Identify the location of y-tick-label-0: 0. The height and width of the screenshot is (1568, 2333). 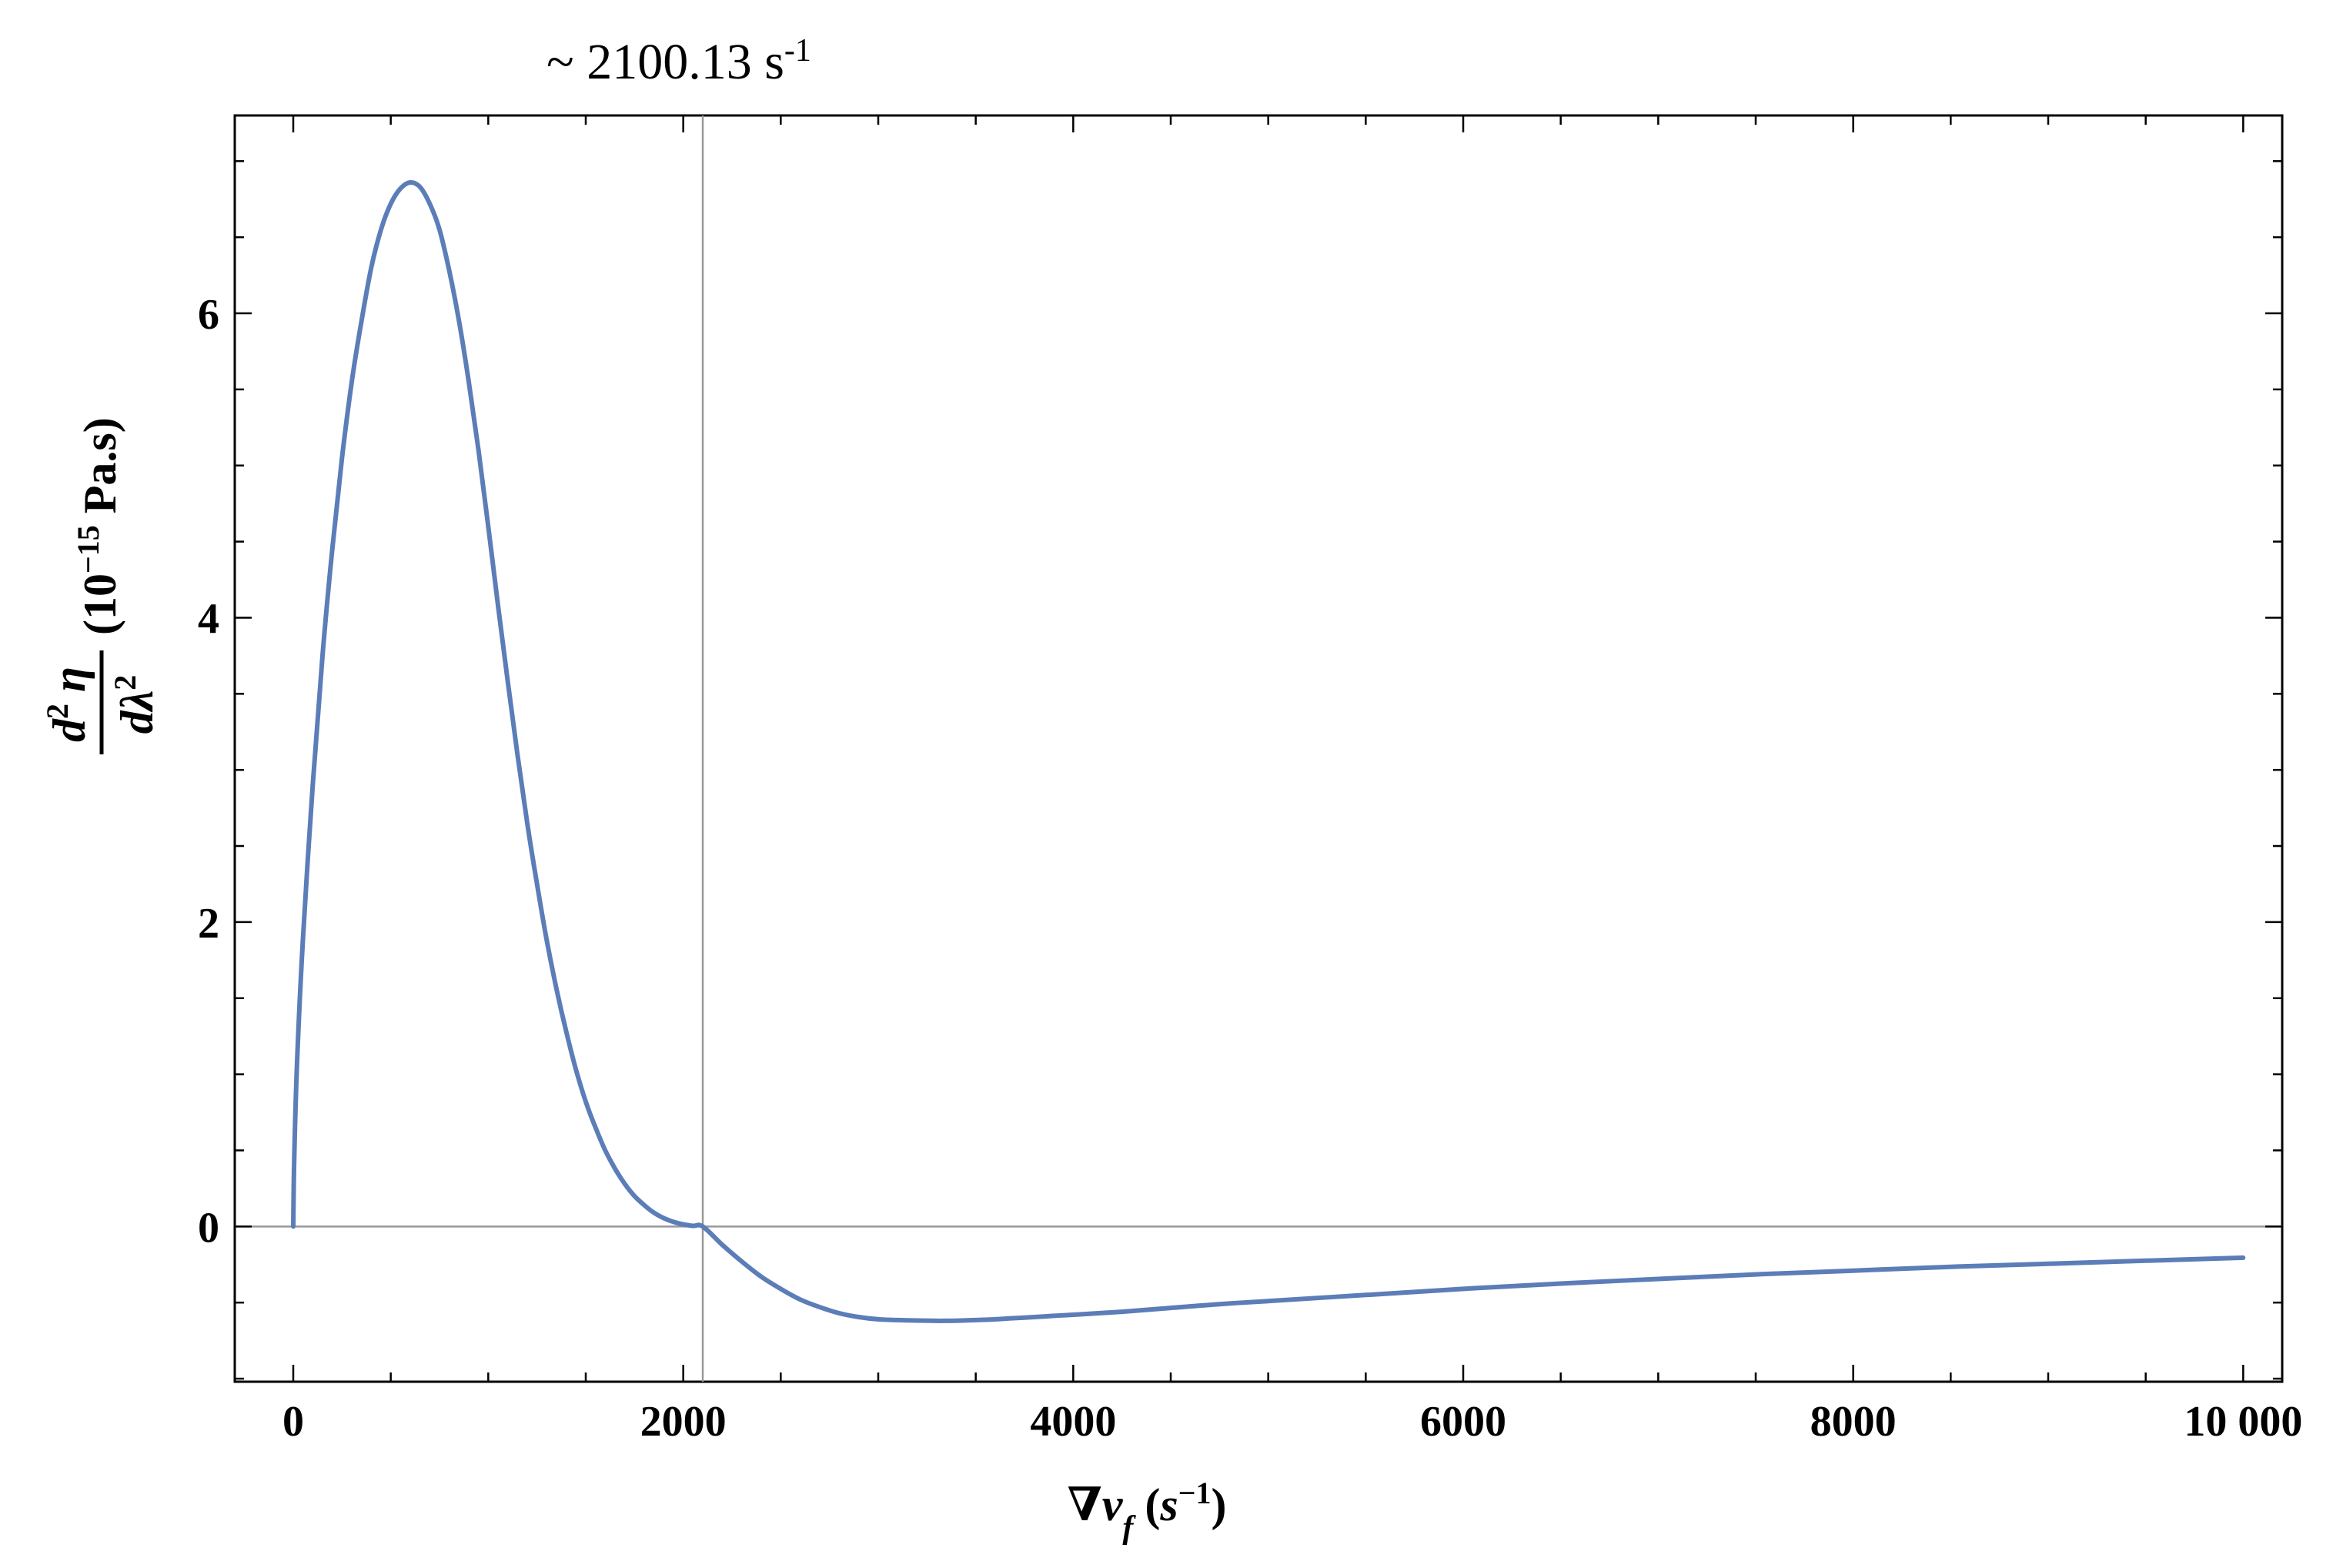
(209, 1228).